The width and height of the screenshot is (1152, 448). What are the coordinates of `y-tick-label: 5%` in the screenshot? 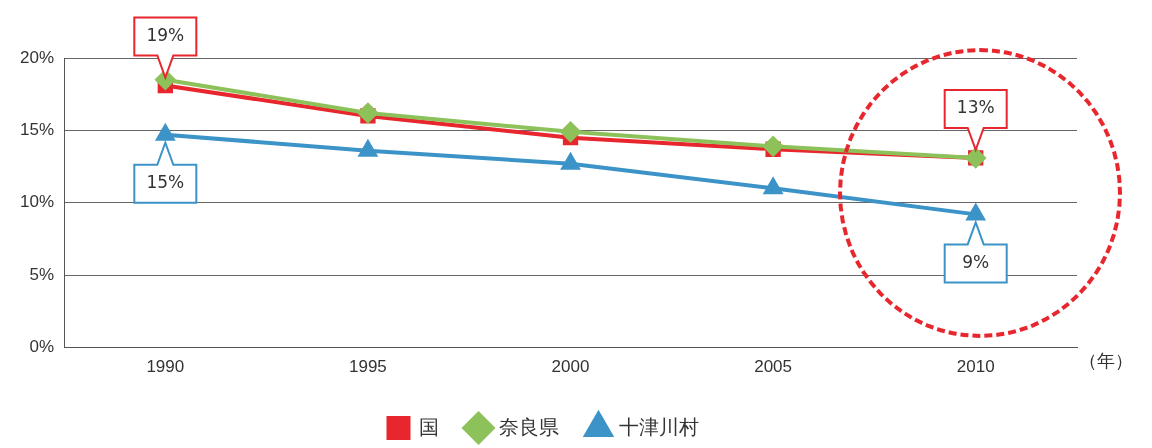 It's located at (42, 274).